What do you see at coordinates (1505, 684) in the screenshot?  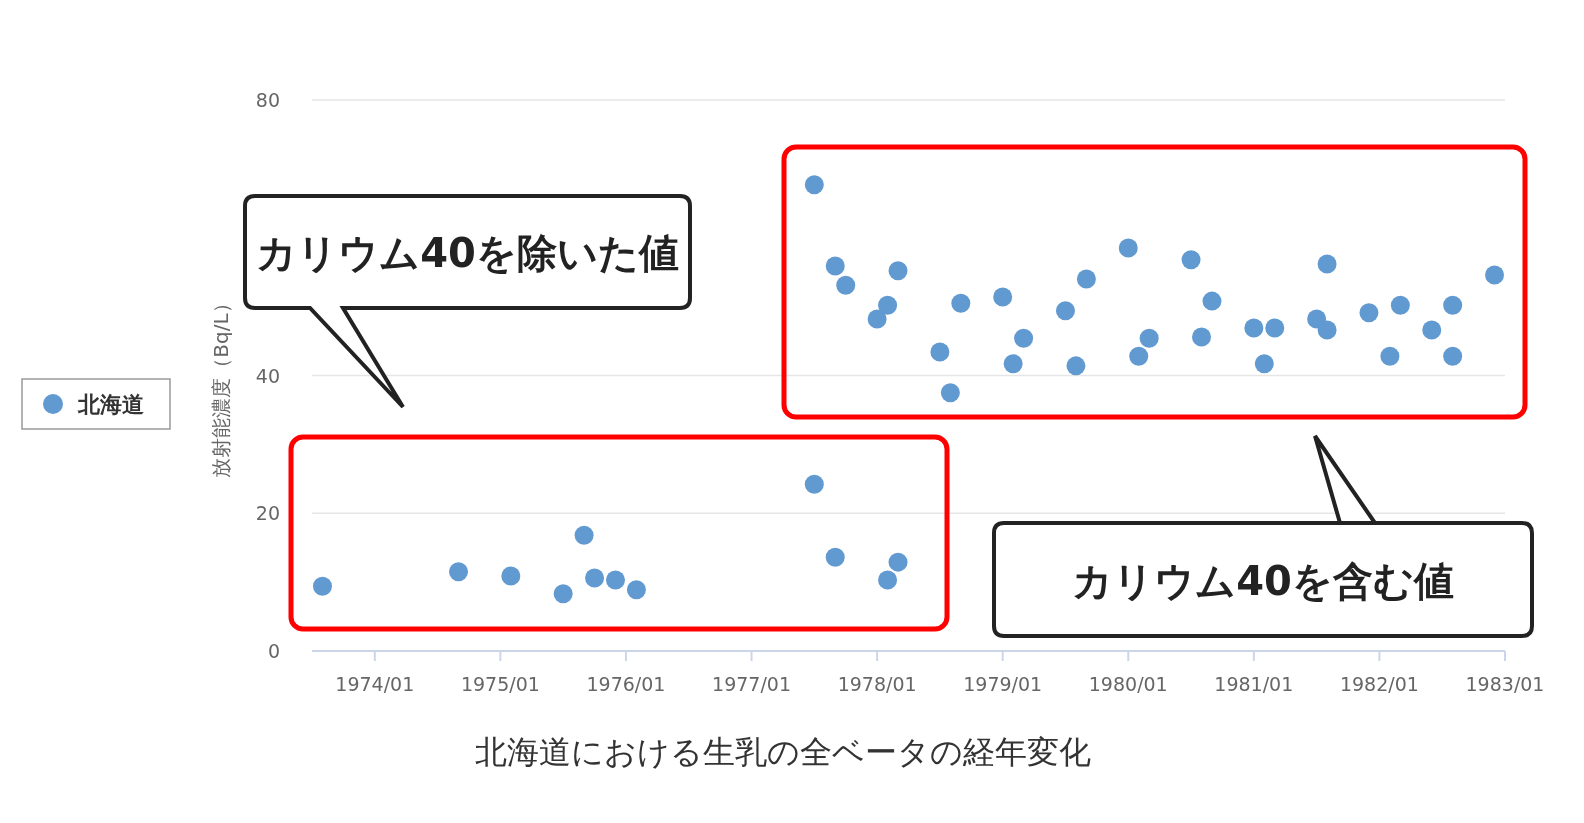 I see `x-tick-label: 1983/01` at bounding box center [1505, 684].